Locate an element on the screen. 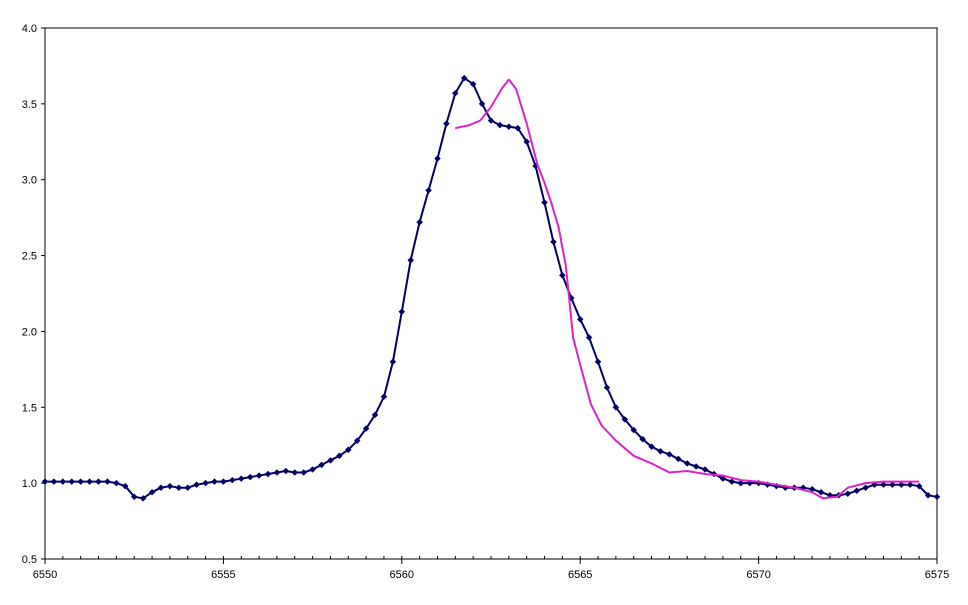  x-axis-tick-labels: 6550 6555 6560 6565 6570 6575 is located at coordinates (491, 575).